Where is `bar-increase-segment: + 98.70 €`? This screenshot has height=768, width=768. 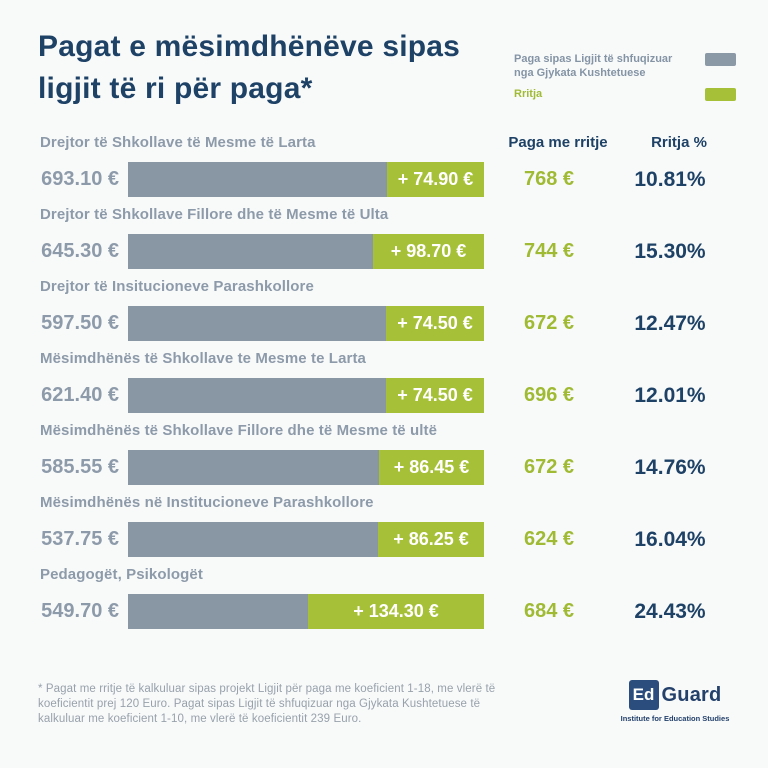
bar-increase-segment: + 98.70 € is located at coordinates (428, 251).